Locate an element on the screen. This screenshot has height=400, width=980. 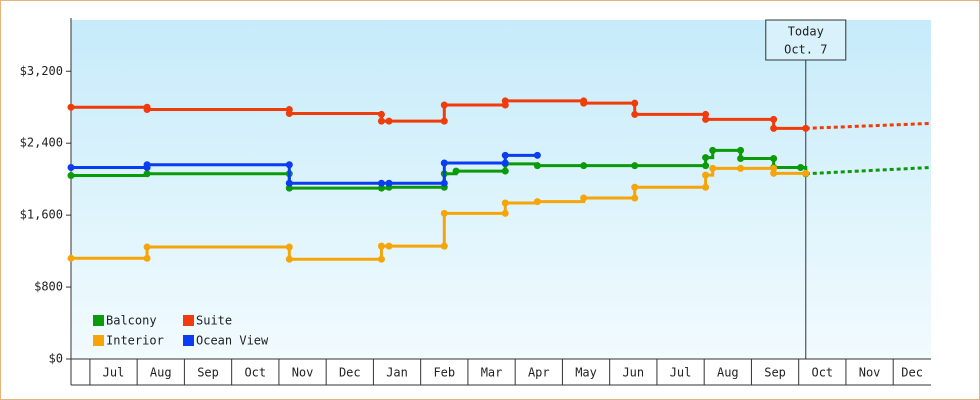
today-label: Today is located at coordinates (806, 32).